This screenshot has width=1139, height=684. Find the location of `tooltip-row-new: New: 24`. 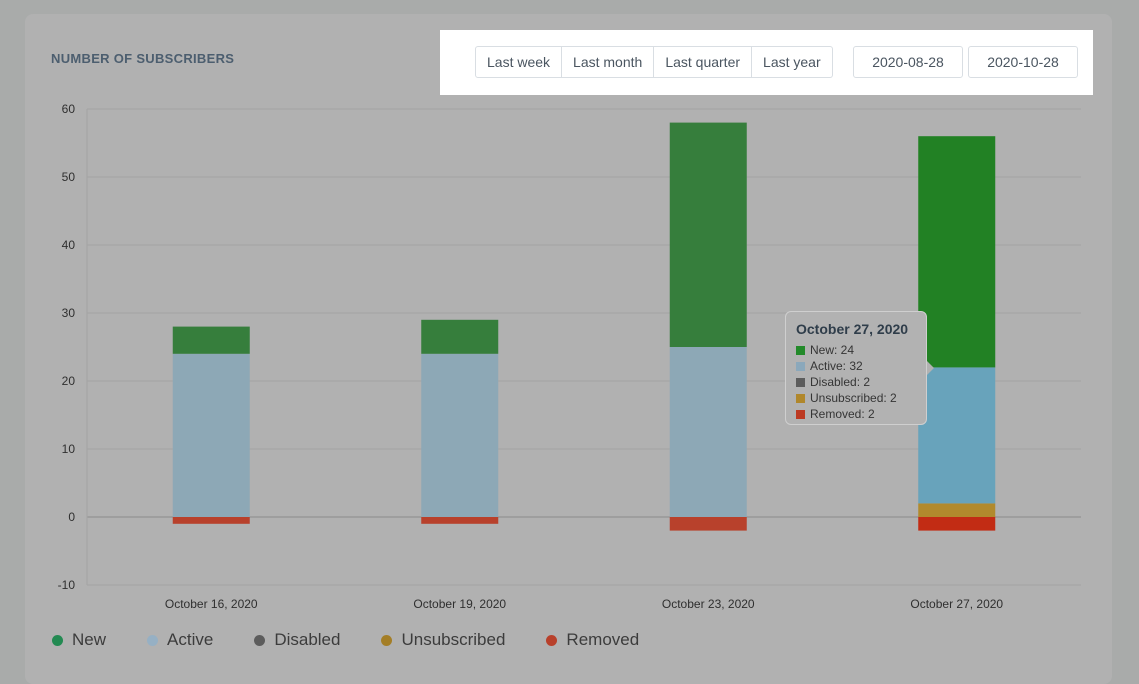

tooltip-row-new: New: 24 is located at coordinates (856, 350).